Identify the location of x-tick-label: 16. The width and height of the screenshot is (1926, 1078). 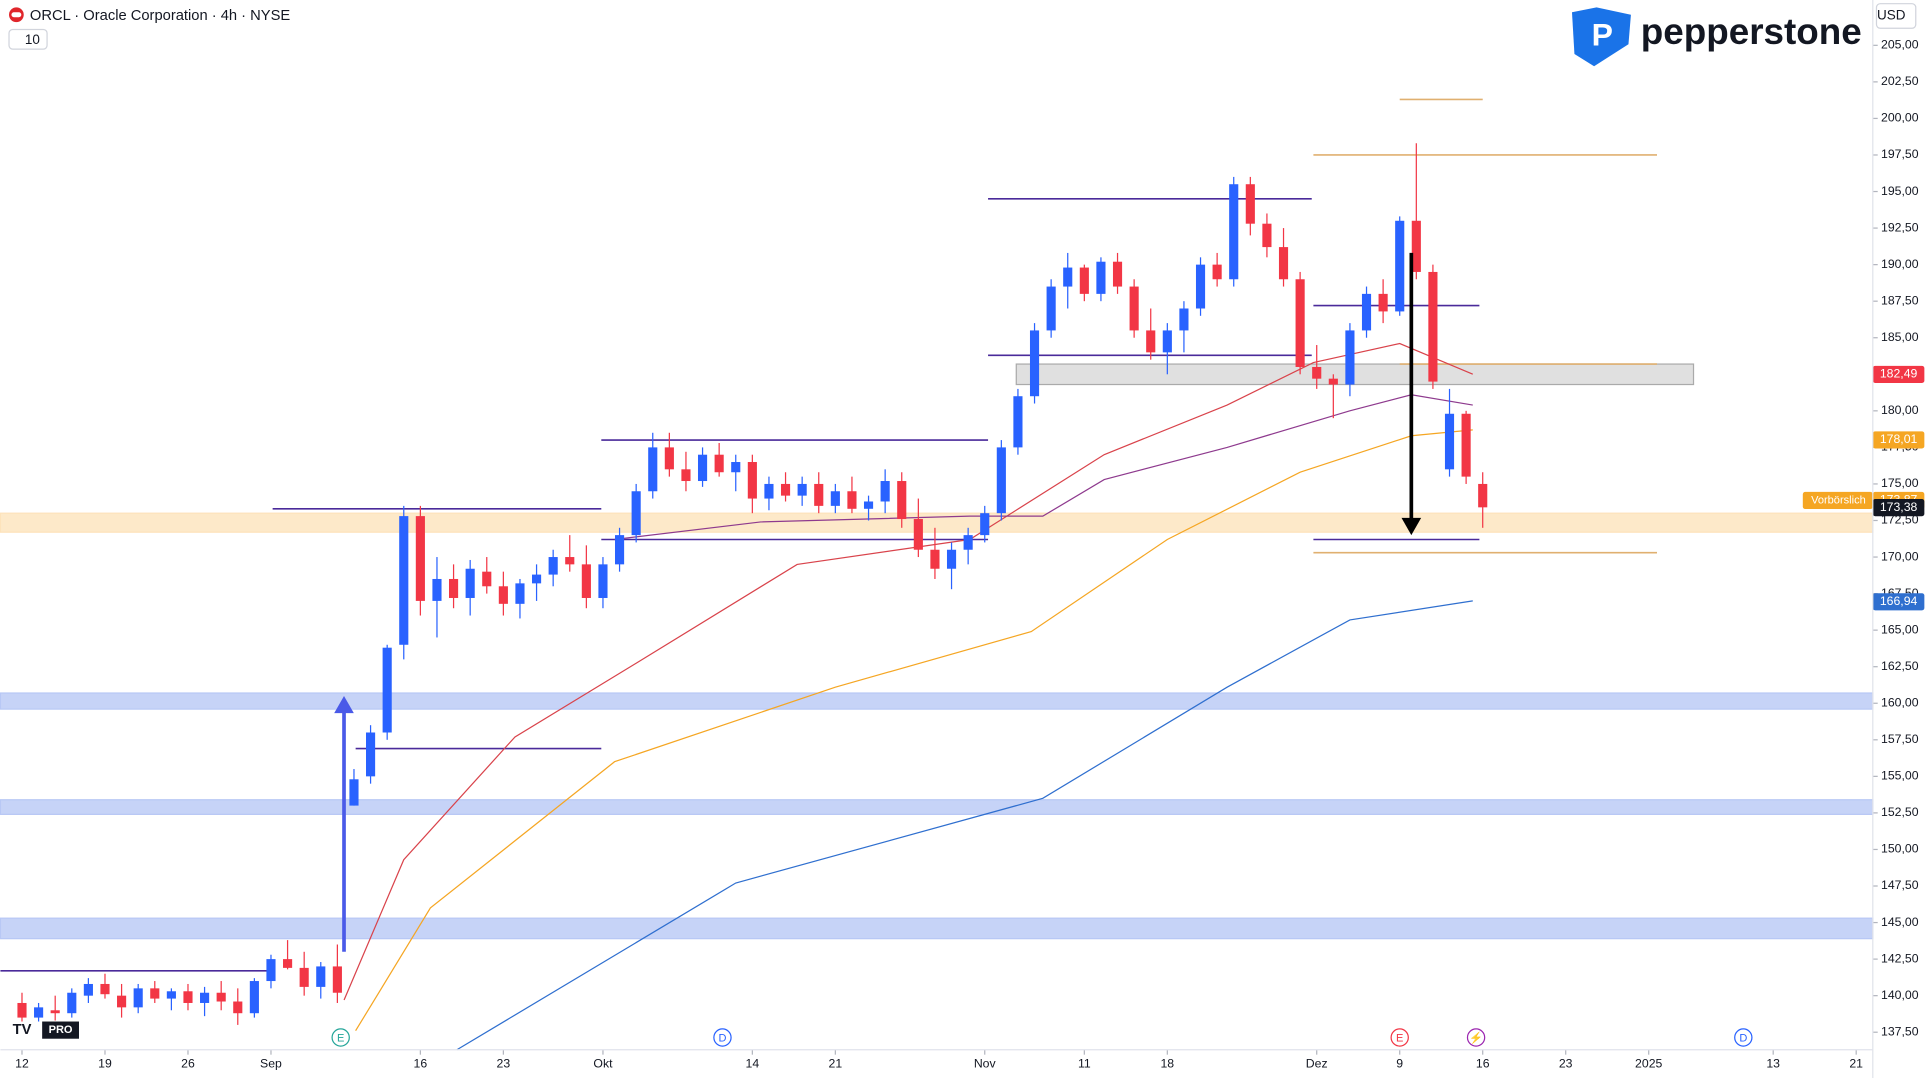
(1483, 1064).